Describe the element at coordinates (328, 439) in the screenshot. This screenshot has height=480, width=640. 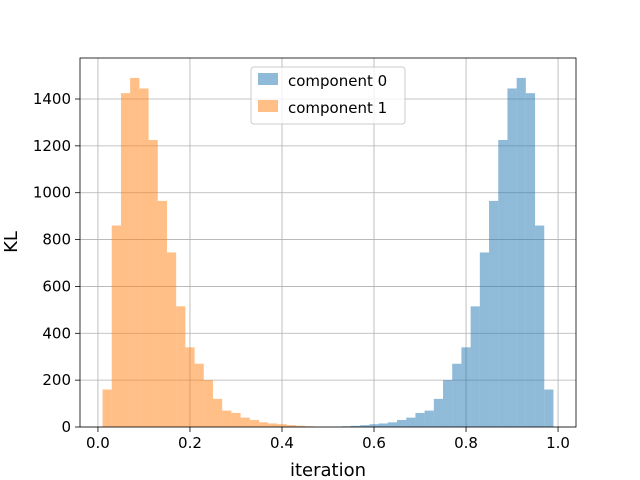
I see `x-axis-ticks: 0.0 0.2 0.4 0.6 0.8 1.0` at that location.